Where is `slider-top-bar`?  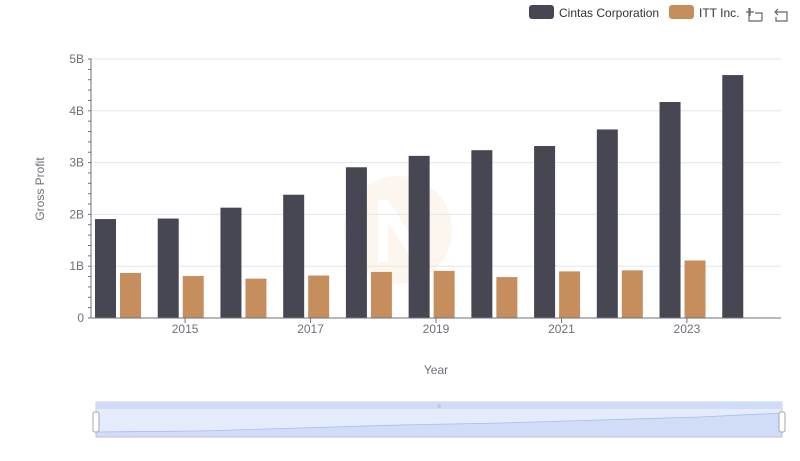
slider-top-bar is located at coordinates (439, 405).